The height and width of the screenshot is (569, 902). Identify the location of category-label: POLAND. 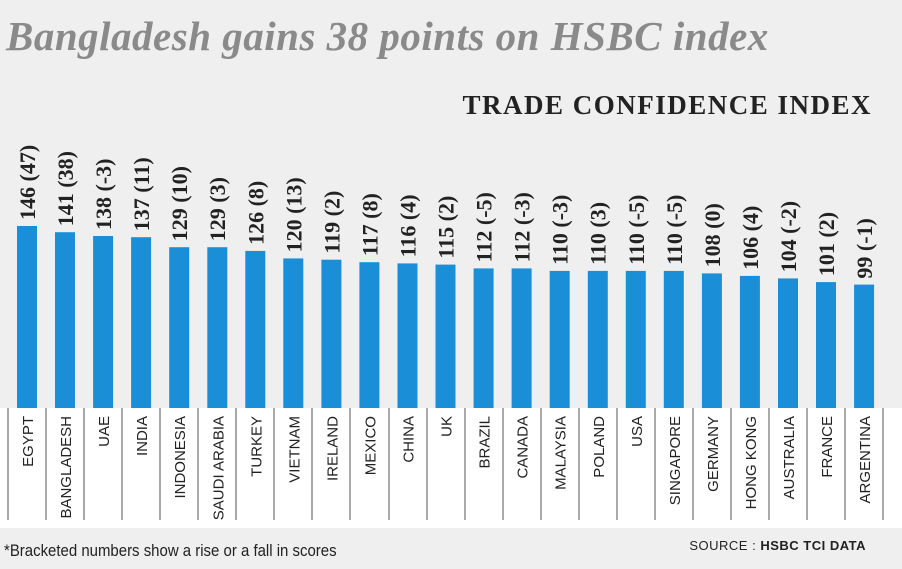
(599, 447).